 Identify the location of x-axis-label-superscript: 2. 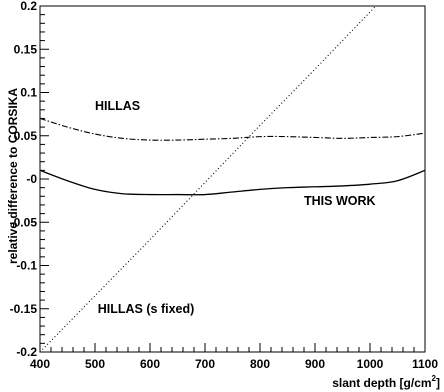
(434, 378).